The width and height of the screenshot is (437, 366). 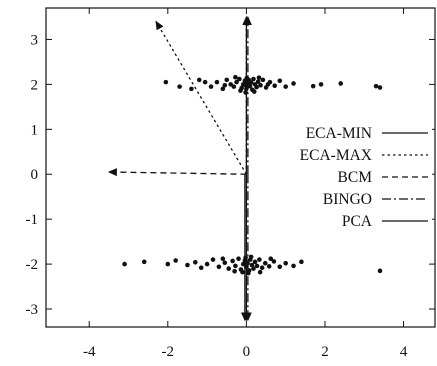 What do you see at coordinates (404, 352) in the screenshot?
I see `x-tick-label: 4` at bounding box center [404, 352].